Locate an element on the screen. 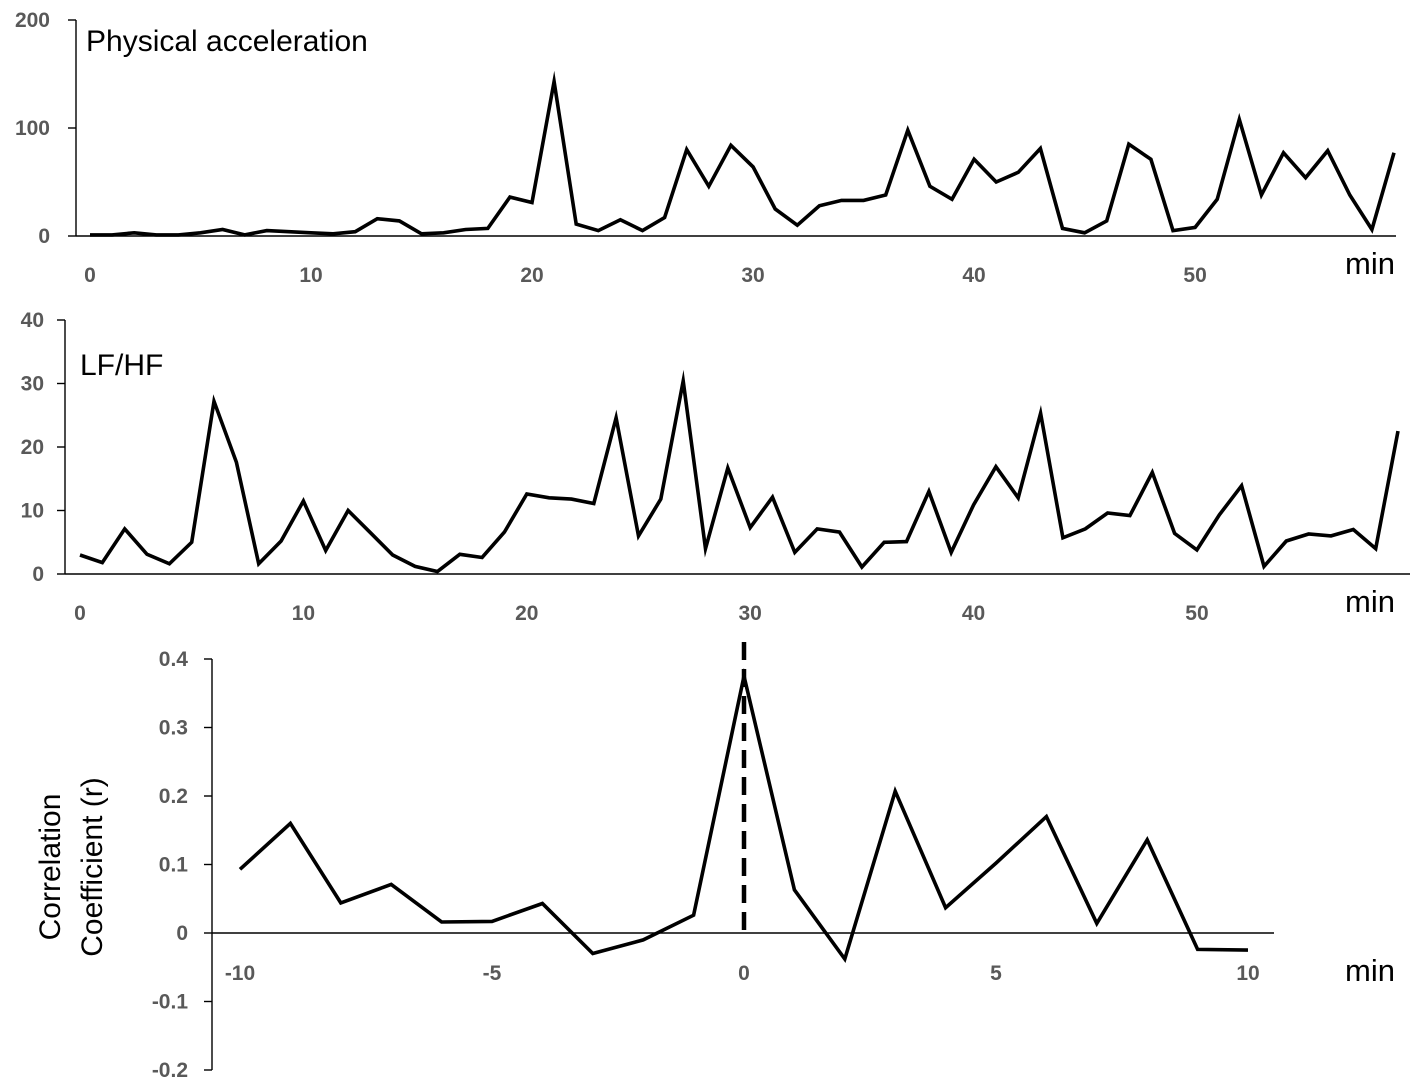  correlation-y-tick-label: -0.1 is located at coordinates (170, 1002).